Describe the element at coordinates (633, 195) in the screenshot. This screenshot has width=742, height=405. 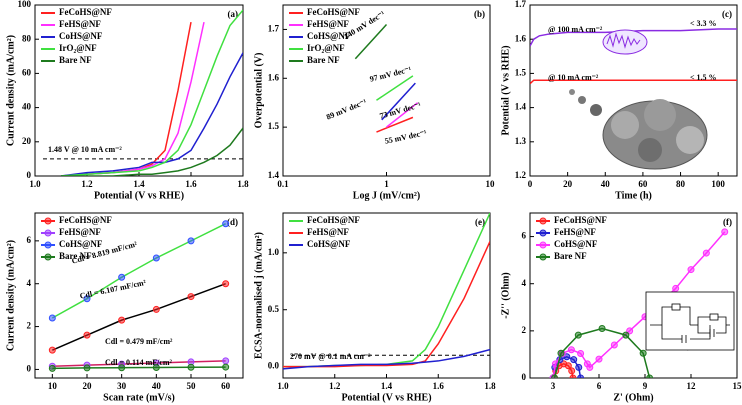
I see `x-axis-label: Time (h)` at that location.